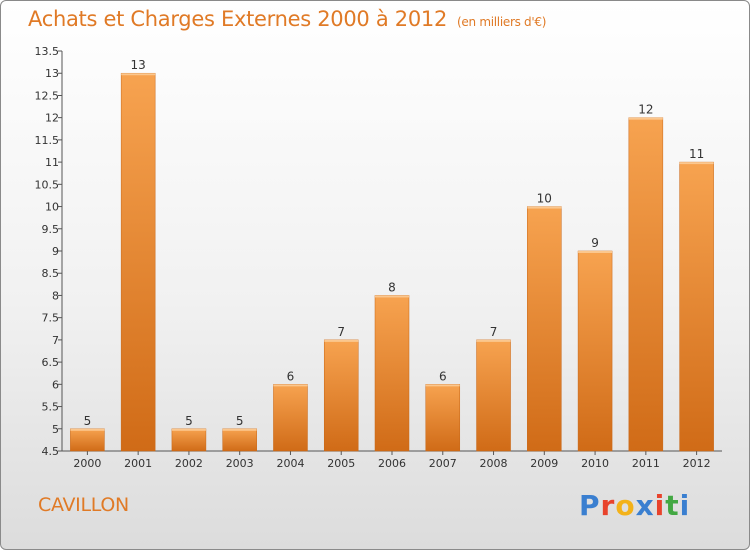 The height and width of the screenshot is (550, 750). I want to click on data-label: 12, so click(645, 110).